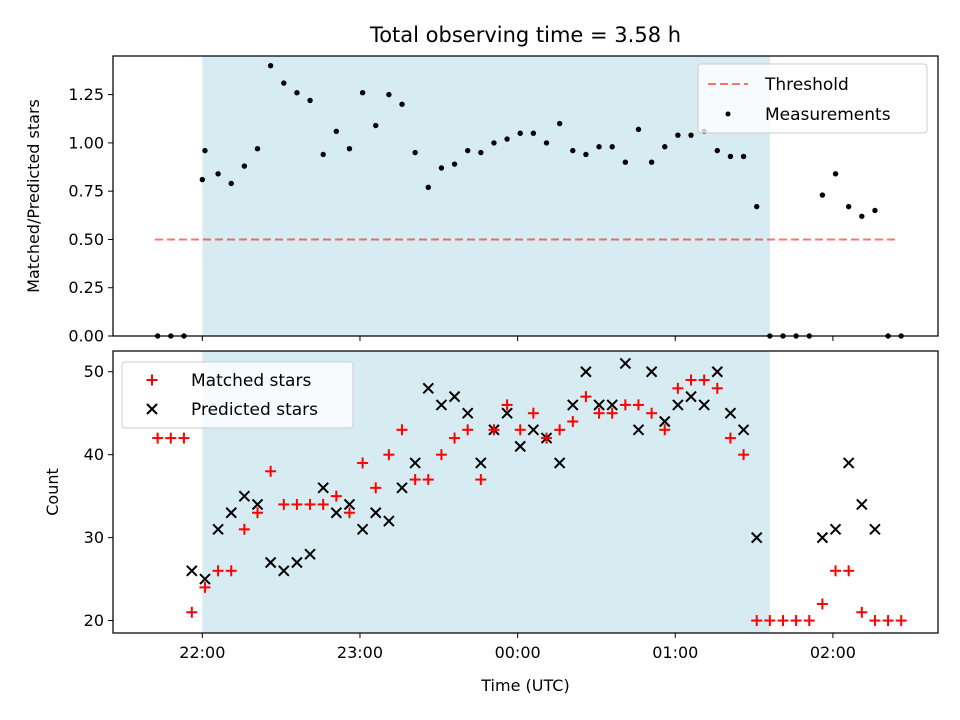 The height and width of the screenshot is (720, 960). I want to click on bottom-x-tick-label: 23:00, so click(360, 652).